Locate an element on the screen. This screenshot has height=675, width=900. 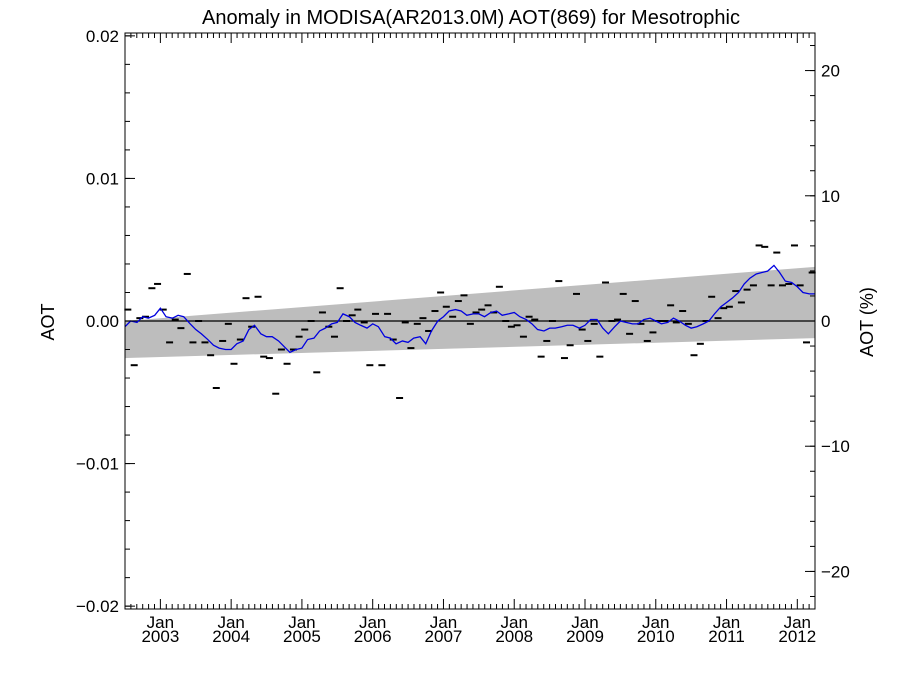
trend-band is located at coordinates (470, 312).